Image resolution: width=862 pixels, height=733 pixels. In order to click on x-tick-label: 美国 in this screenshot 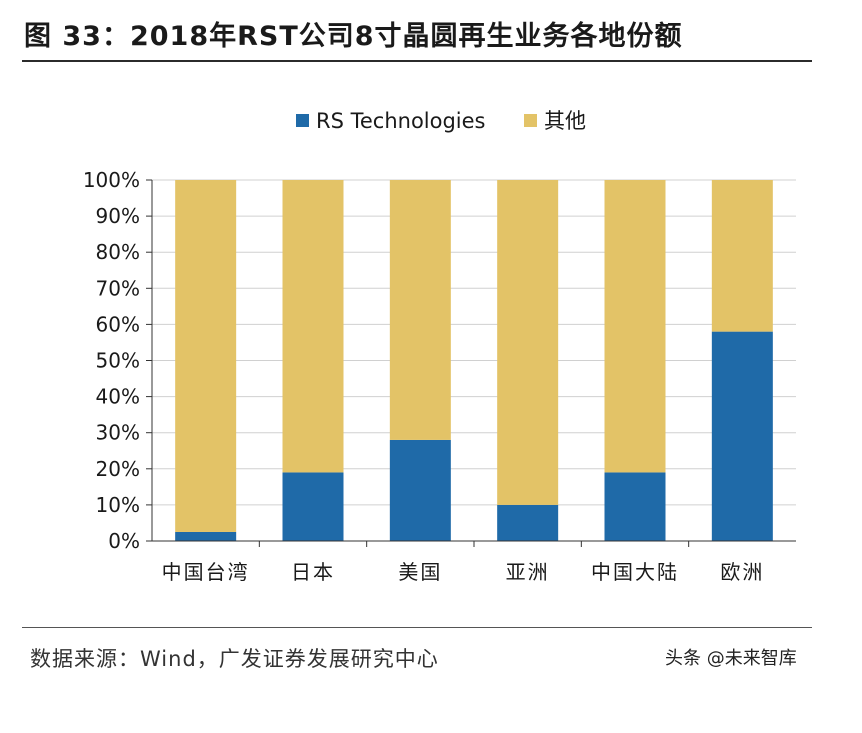, I will do `click(420, 572)`.